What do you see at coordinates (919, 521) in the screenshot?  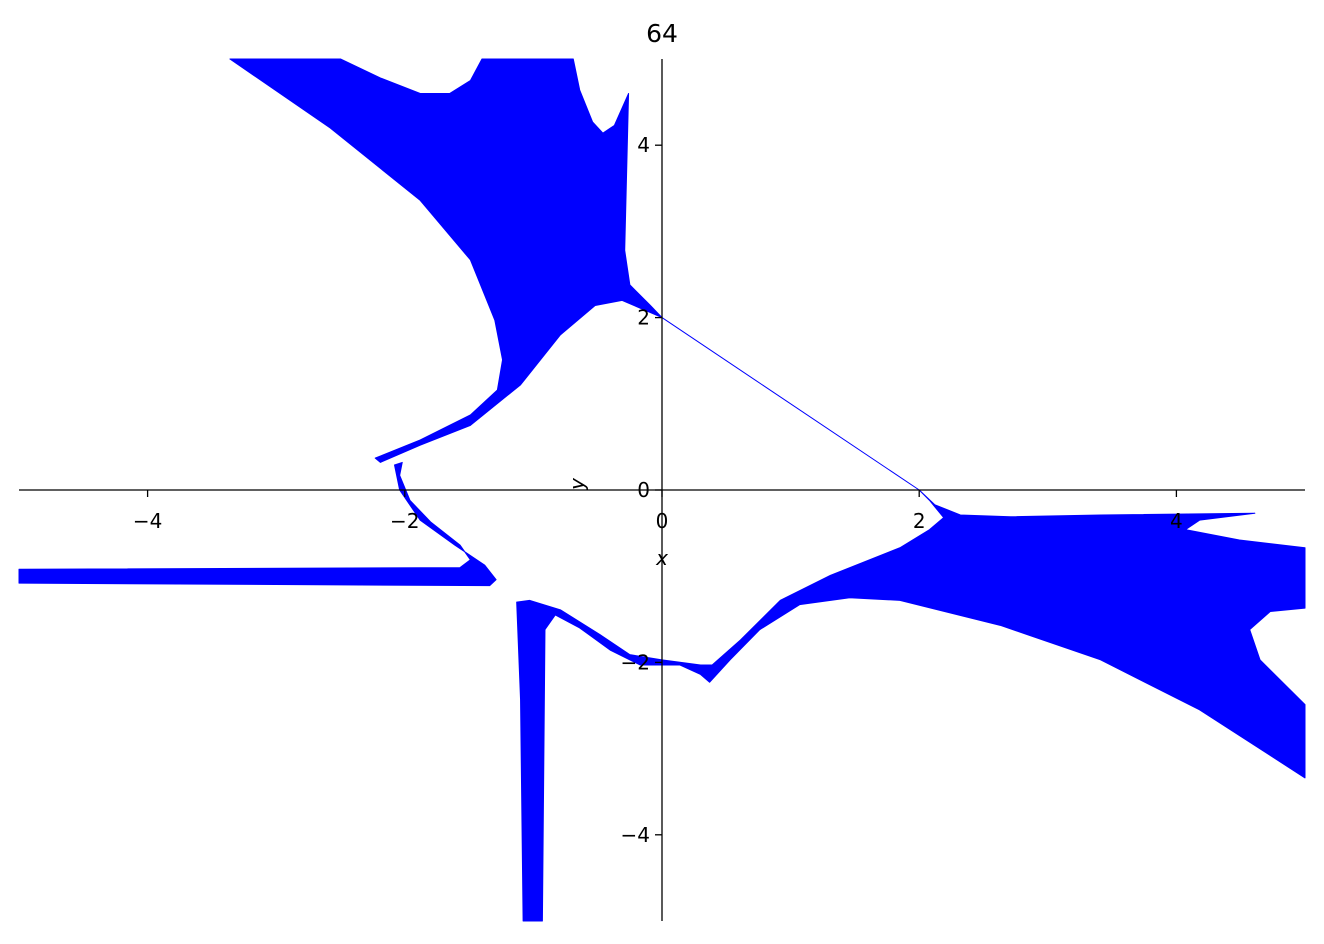 I see `x-tick-label: 2` at bounding box center [919, 521].